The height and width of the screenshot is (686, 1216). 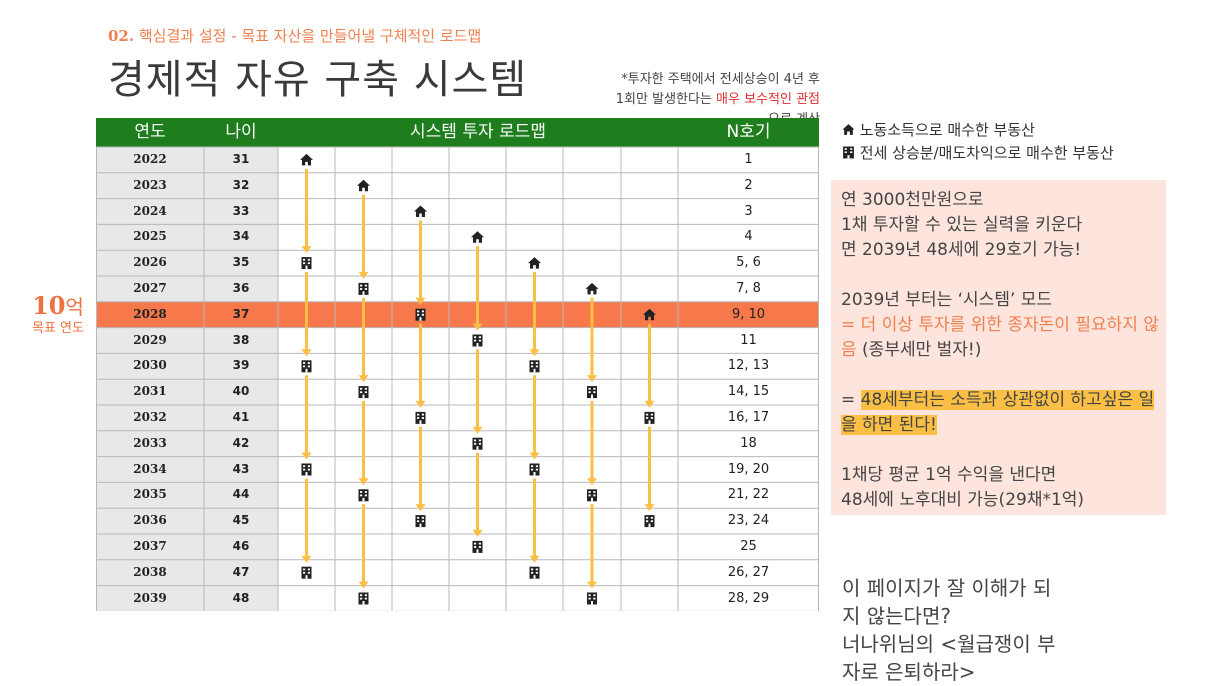 I want to click on tax-note: (종부세만 벌자!), so click(x=919, y=350).